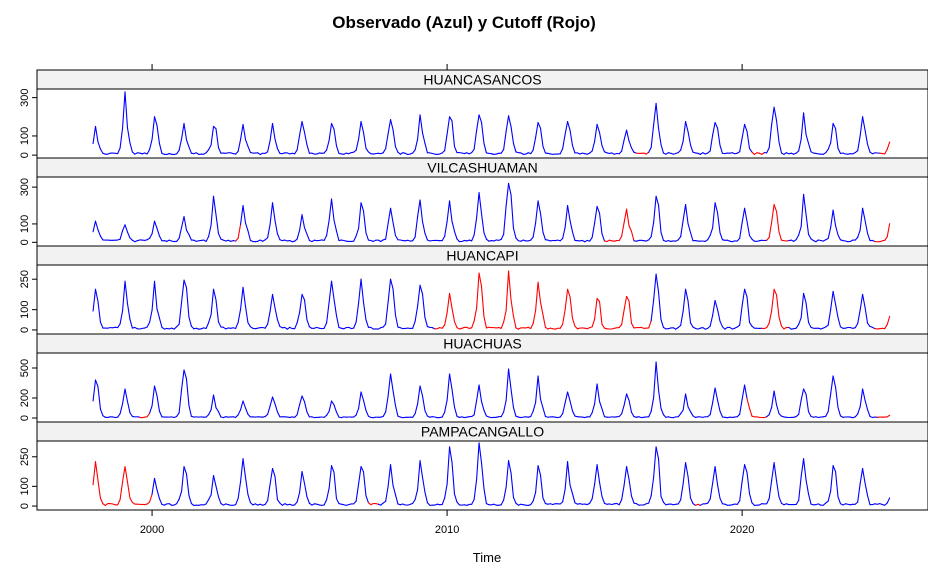 Image resolution: width=928 pixels, height=569 pixels. Describe the element at coordinates (25, 368) in the screenshot. I see `y-tick-label: 500` at that location.